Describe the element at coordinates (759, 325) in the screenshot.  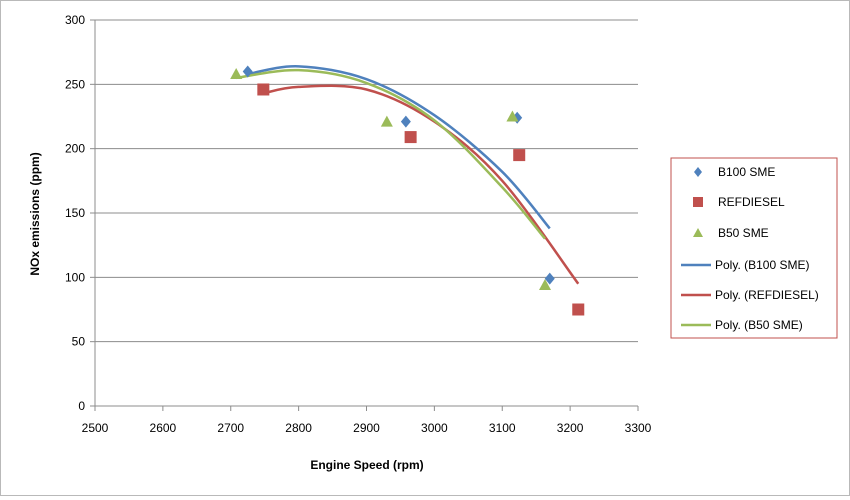
I see `legend-label-trend-3: Poly. (B50 SME)` at that location.